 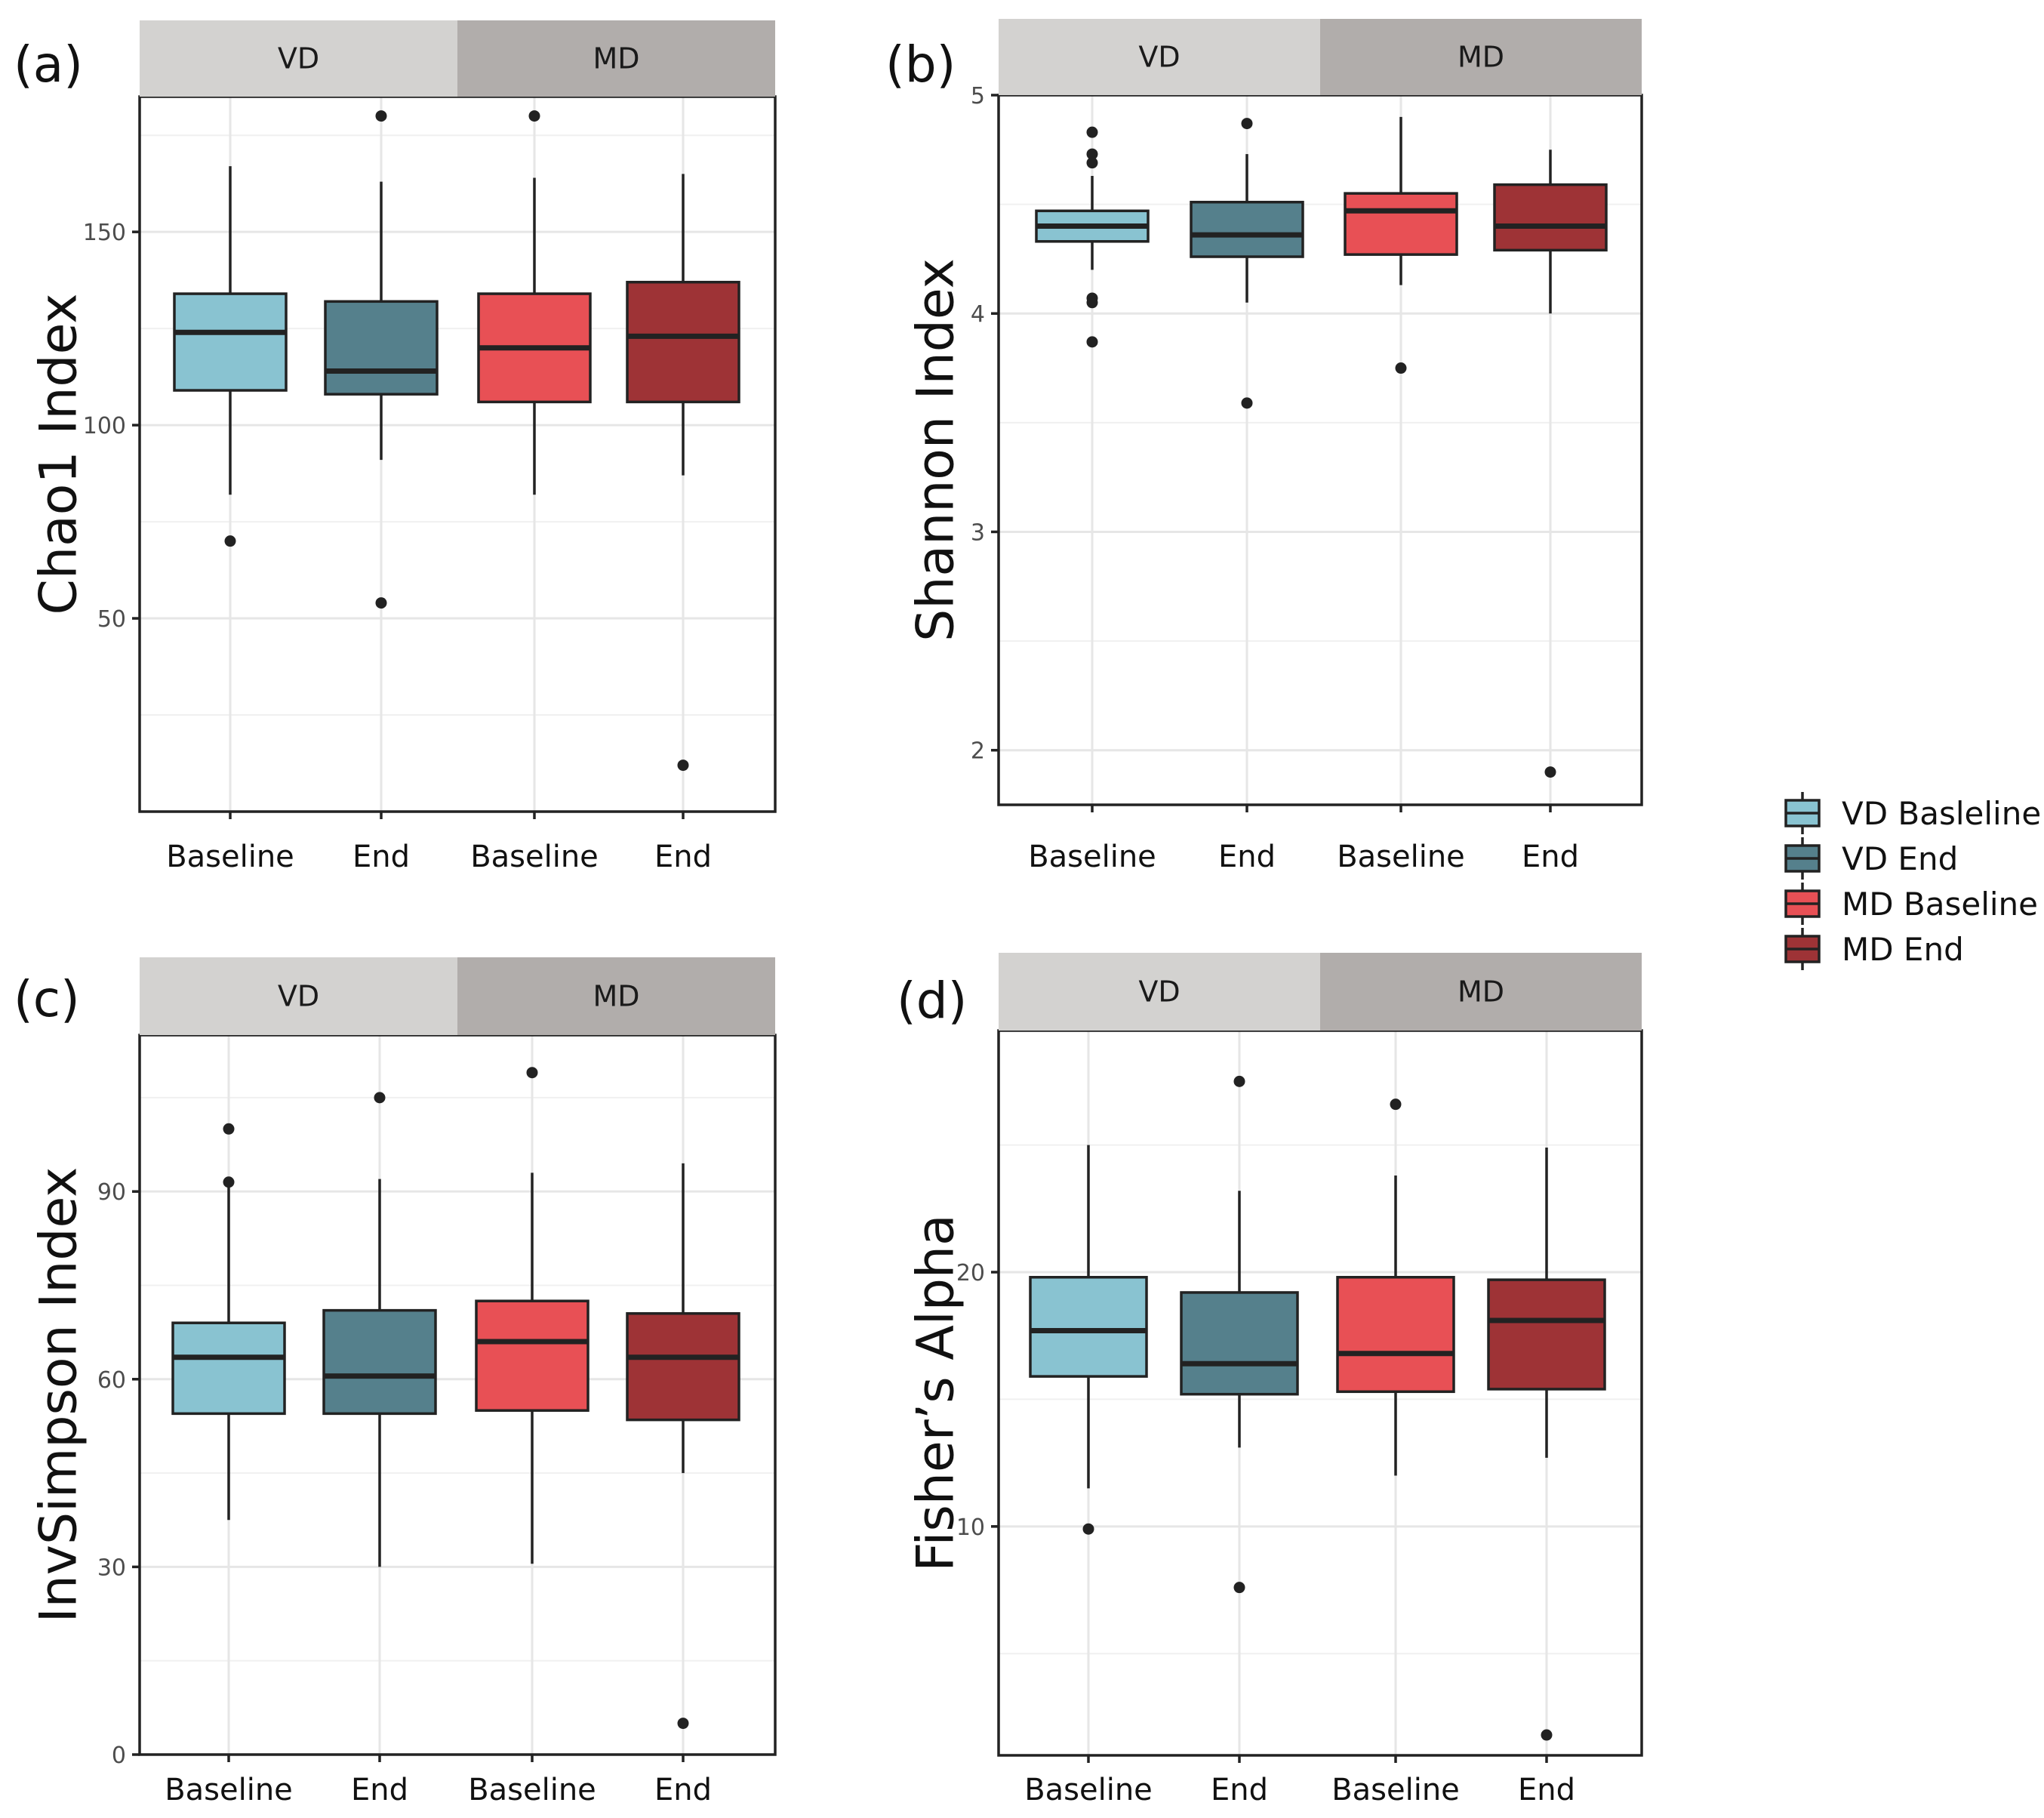 What do you see at coordinates (932, 1001) in the screenshot?
I see `panel-label: (d)` at bounding box center [932, 1001].